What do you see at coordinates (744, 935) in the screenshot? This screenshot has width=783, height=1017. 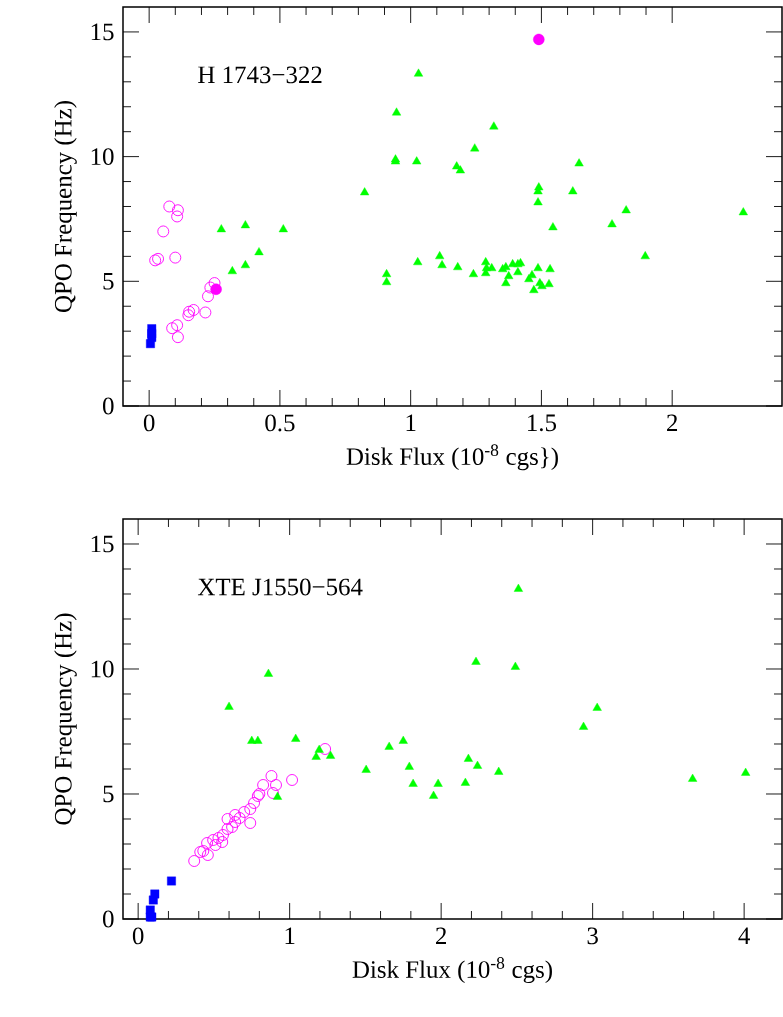 I see `x-tick-label: 4` at bounding box center [744, 935].